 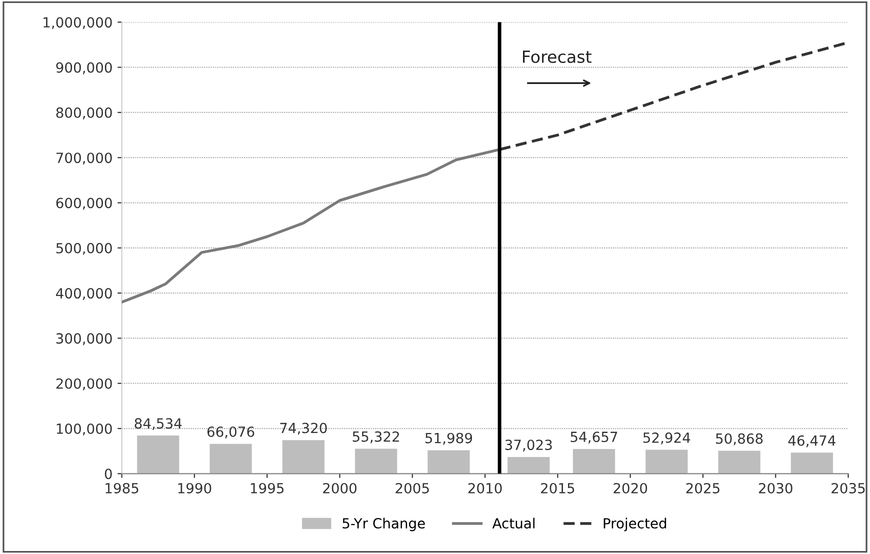 I want to click on annotation: Forecast, so click(x=557, y=57).